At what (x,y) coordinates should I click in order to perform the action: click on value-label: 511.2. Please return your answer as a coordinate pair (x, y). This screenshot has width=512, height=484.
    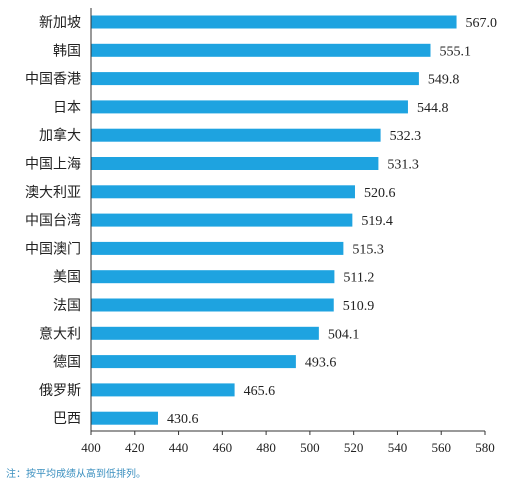
    Looking at the image, I should click on (358, 278).